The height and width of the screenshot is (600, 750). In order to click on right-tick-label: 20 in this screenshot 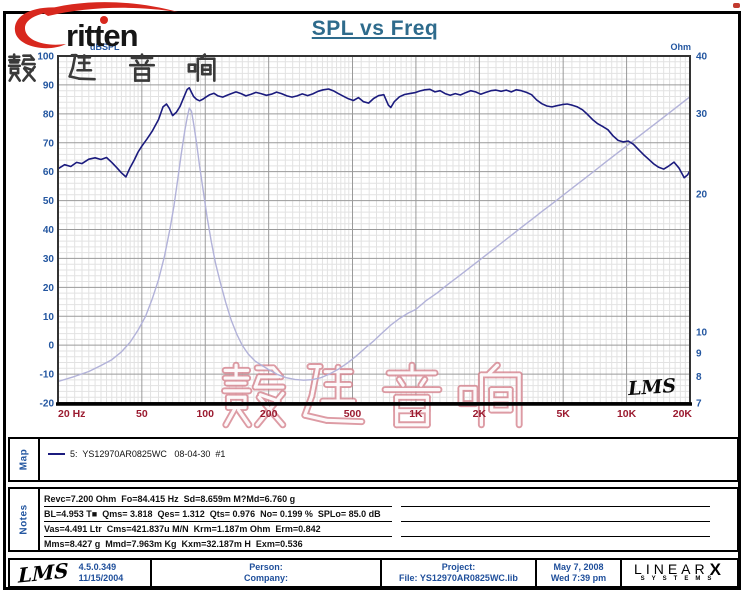, I will do `click(702, 194)`.